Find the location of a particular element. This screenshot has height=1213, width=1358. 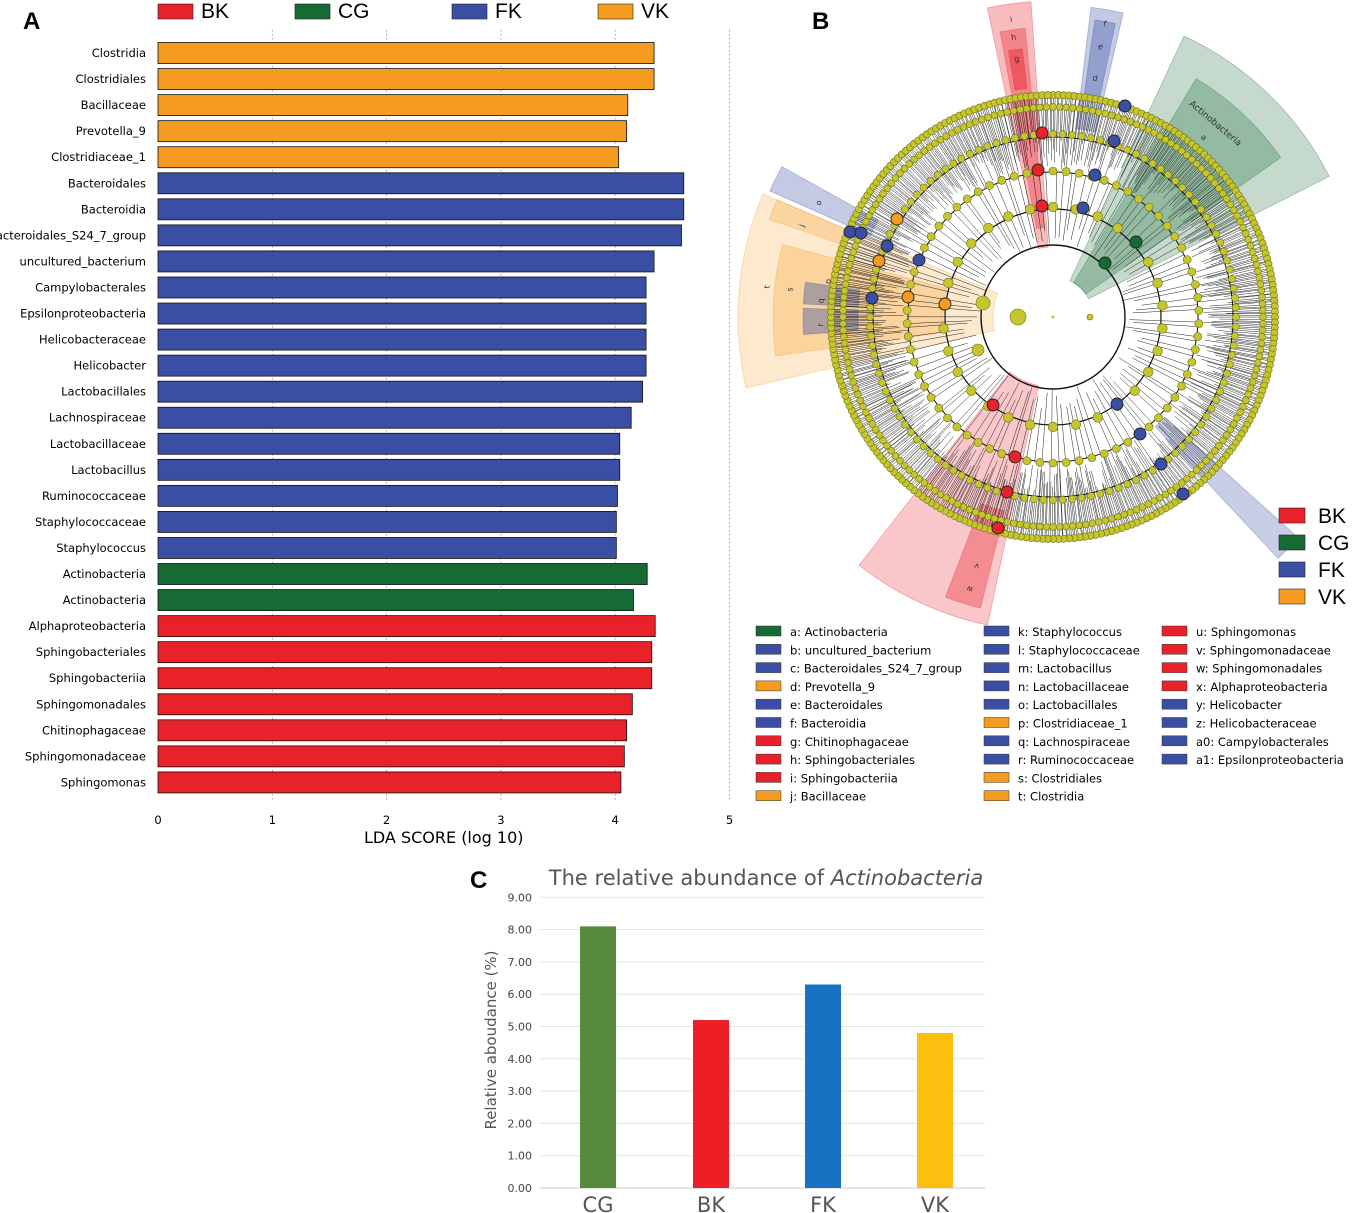

key-label: u: Sphingomonas is located at coordinates (1246, 632).